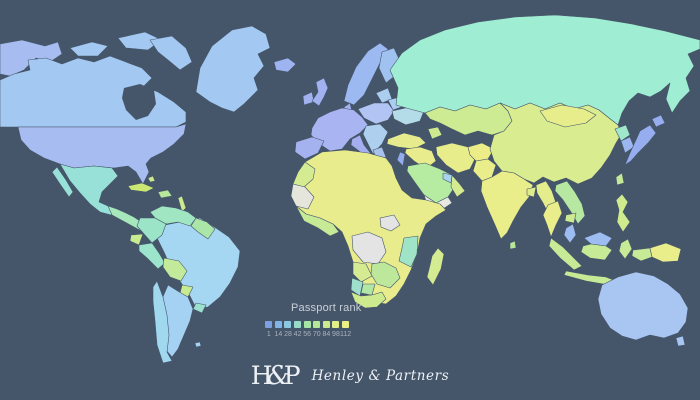 Image resolution: width=700 pixels, height=400 pixels. Describe the element at coordinates (326, 308) in the screenshot. I see `legend-title: Passport rank` at that location.